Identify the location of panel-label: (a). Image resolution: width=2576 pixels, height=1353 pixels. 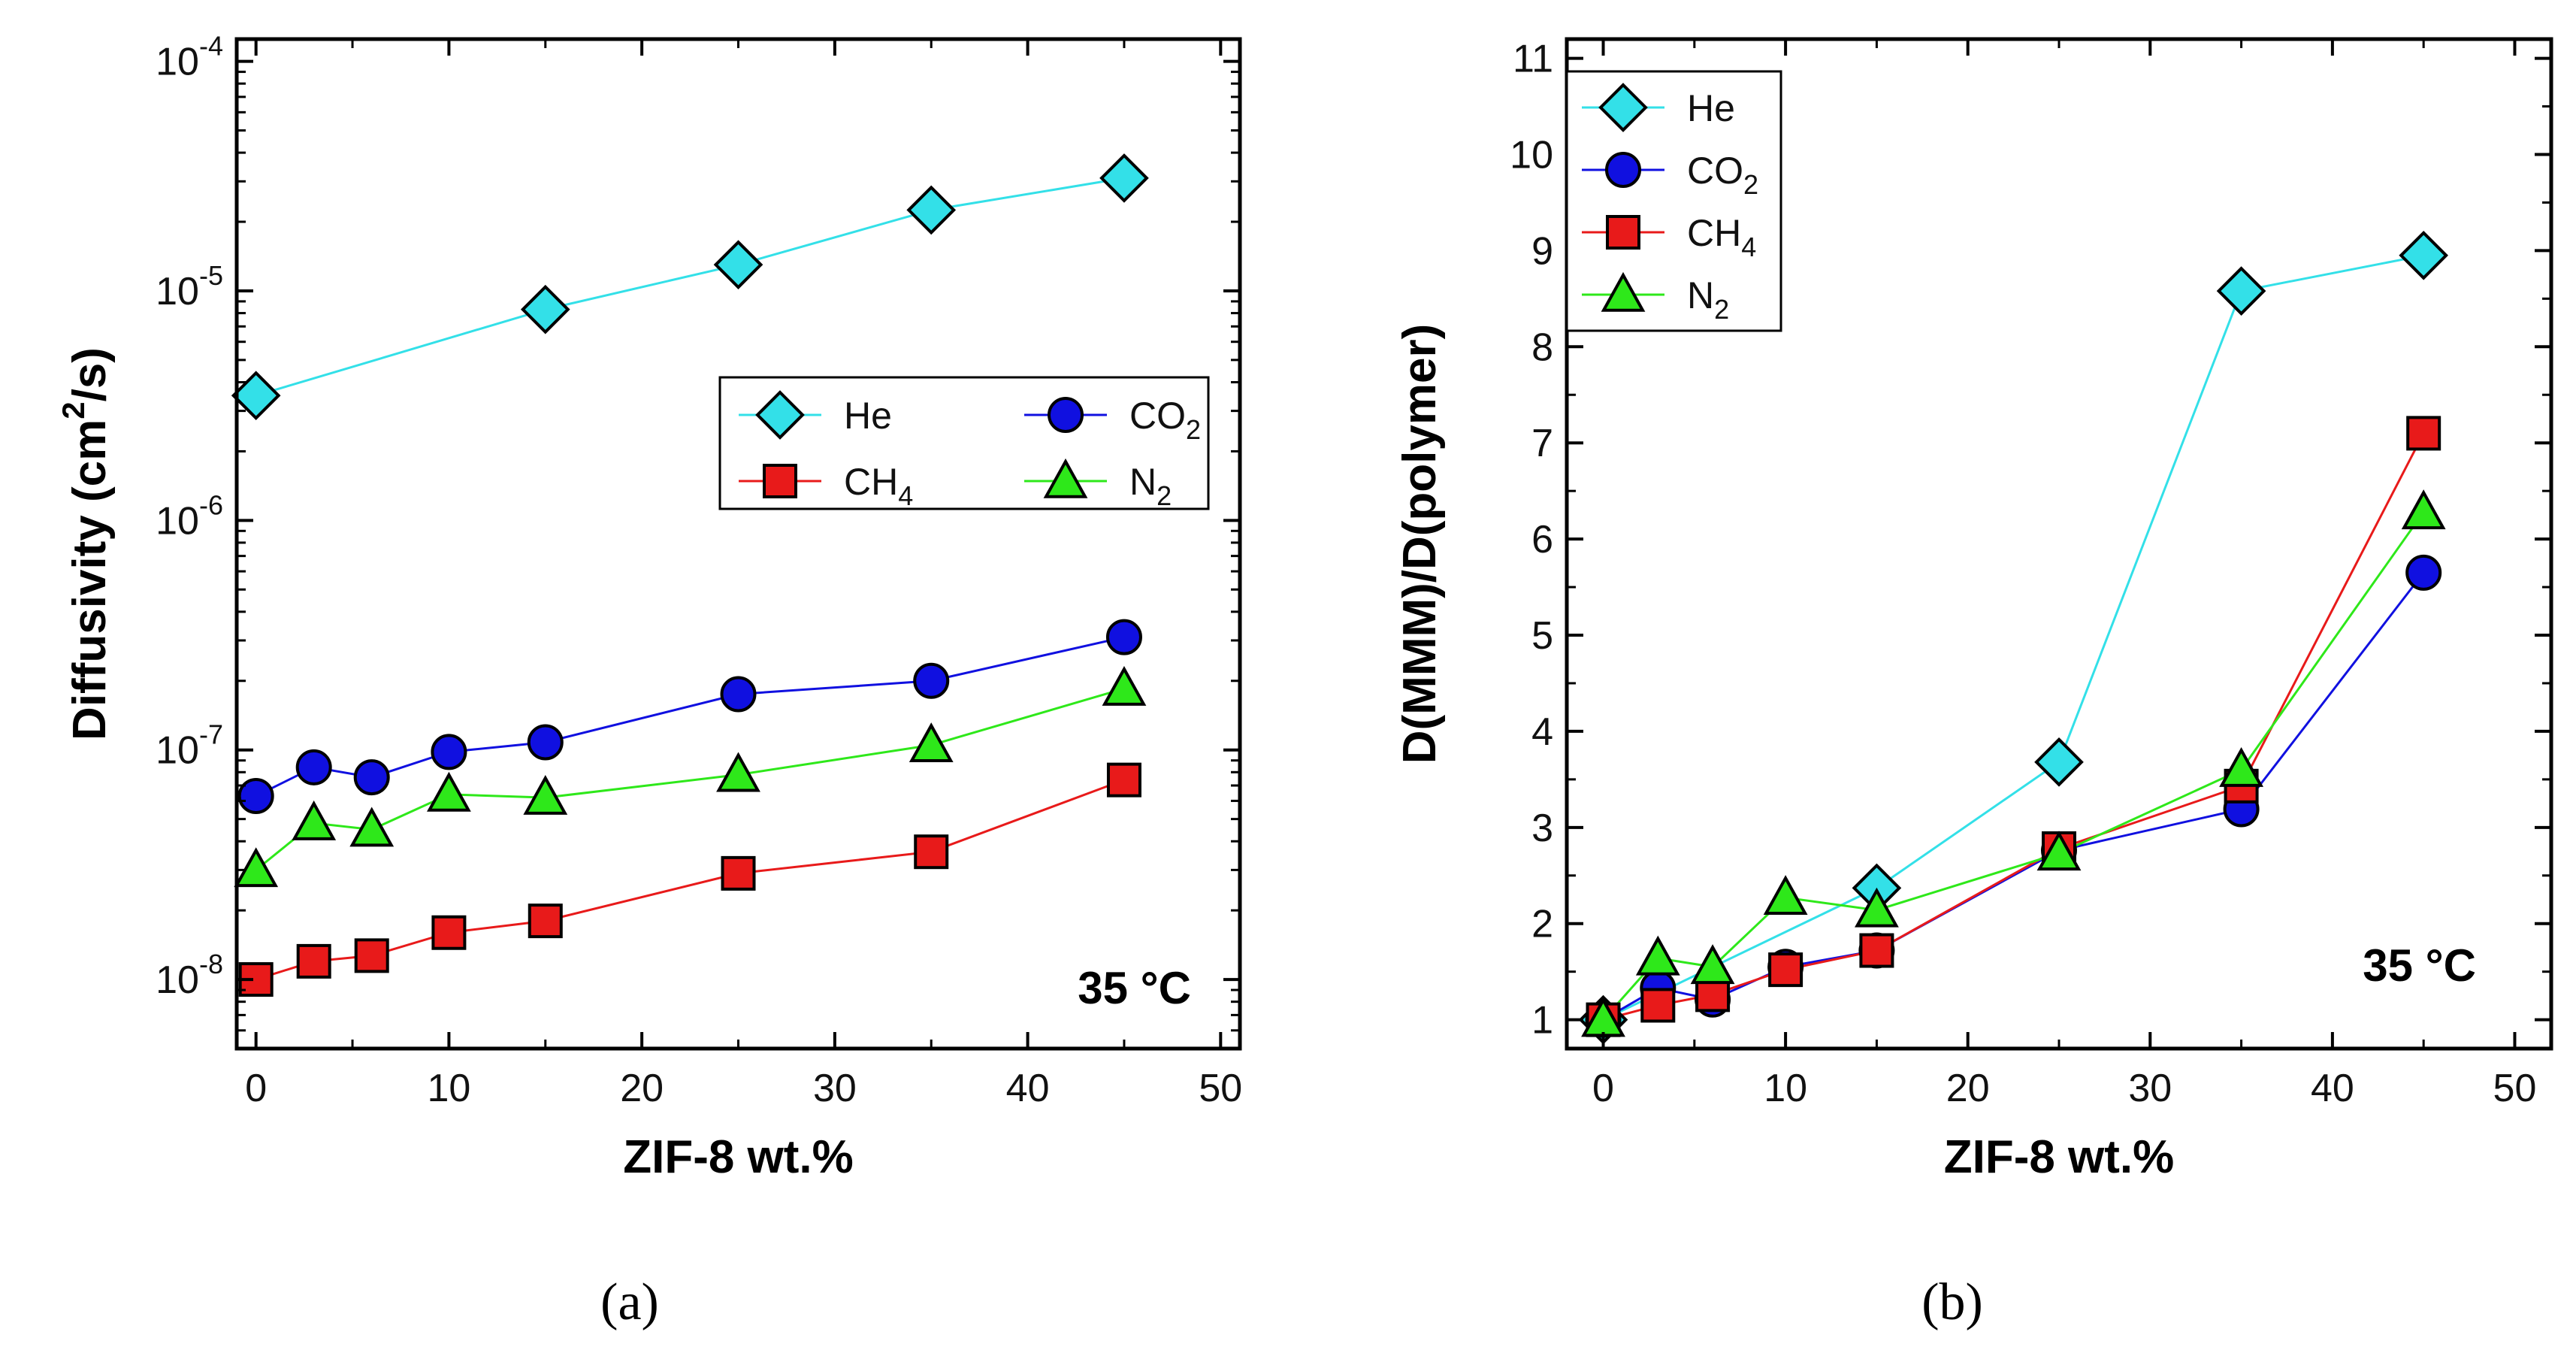
(629, 1302).